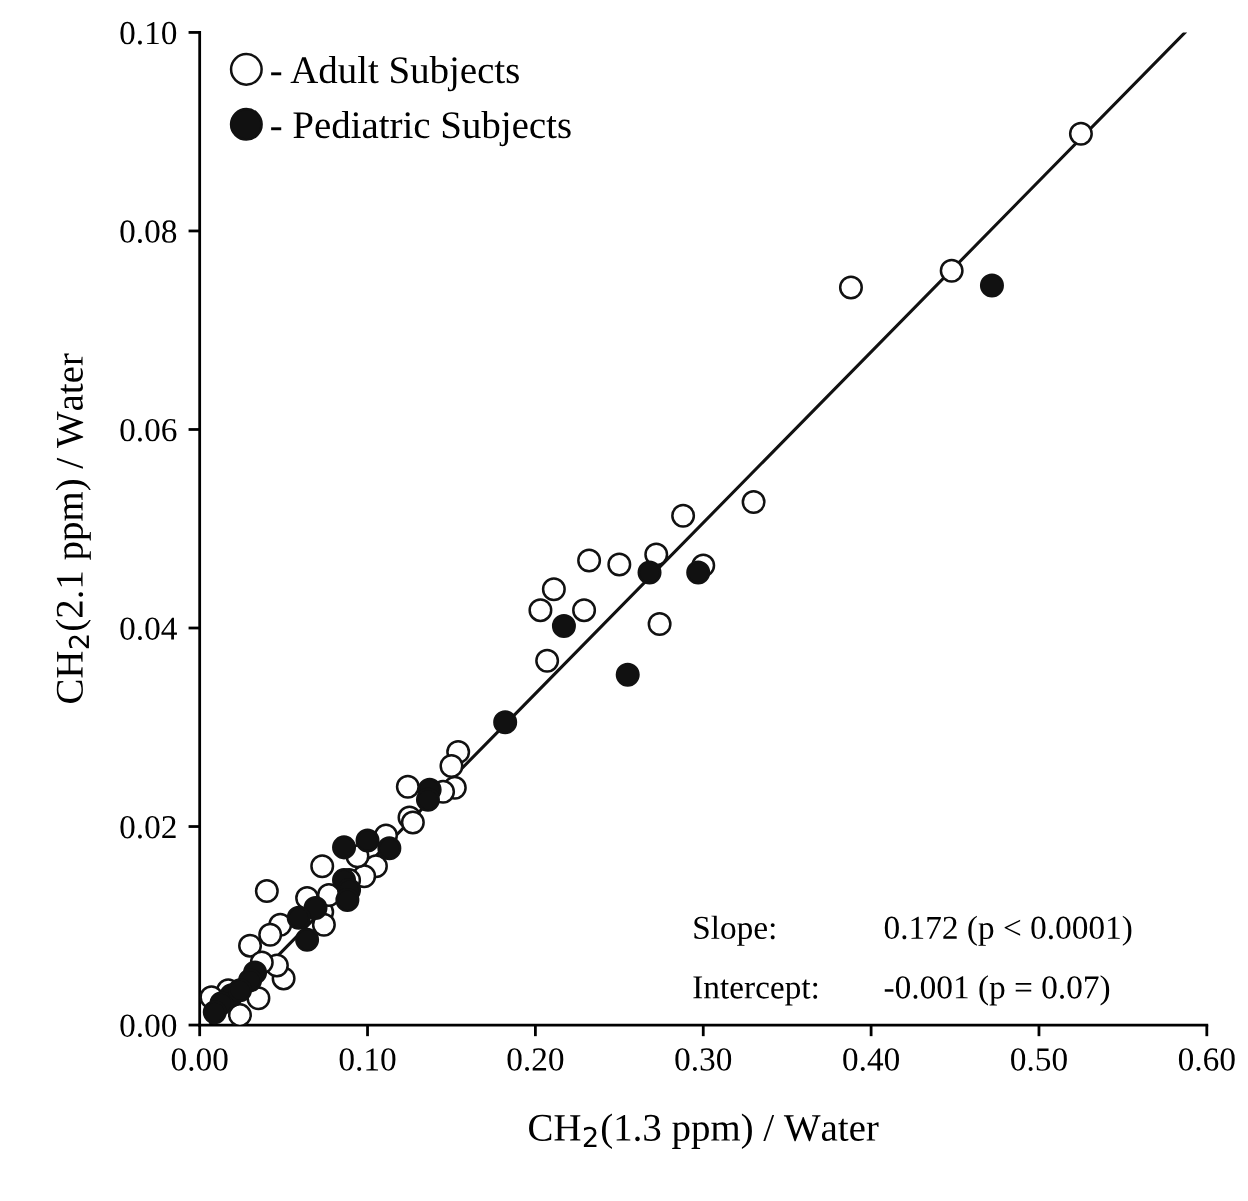 The width and height of the screenshot is (1248, 1201). Describe the element at coordinates (148, 33) in the screenshot. I see `y-tick-label: 0.10` at that location.